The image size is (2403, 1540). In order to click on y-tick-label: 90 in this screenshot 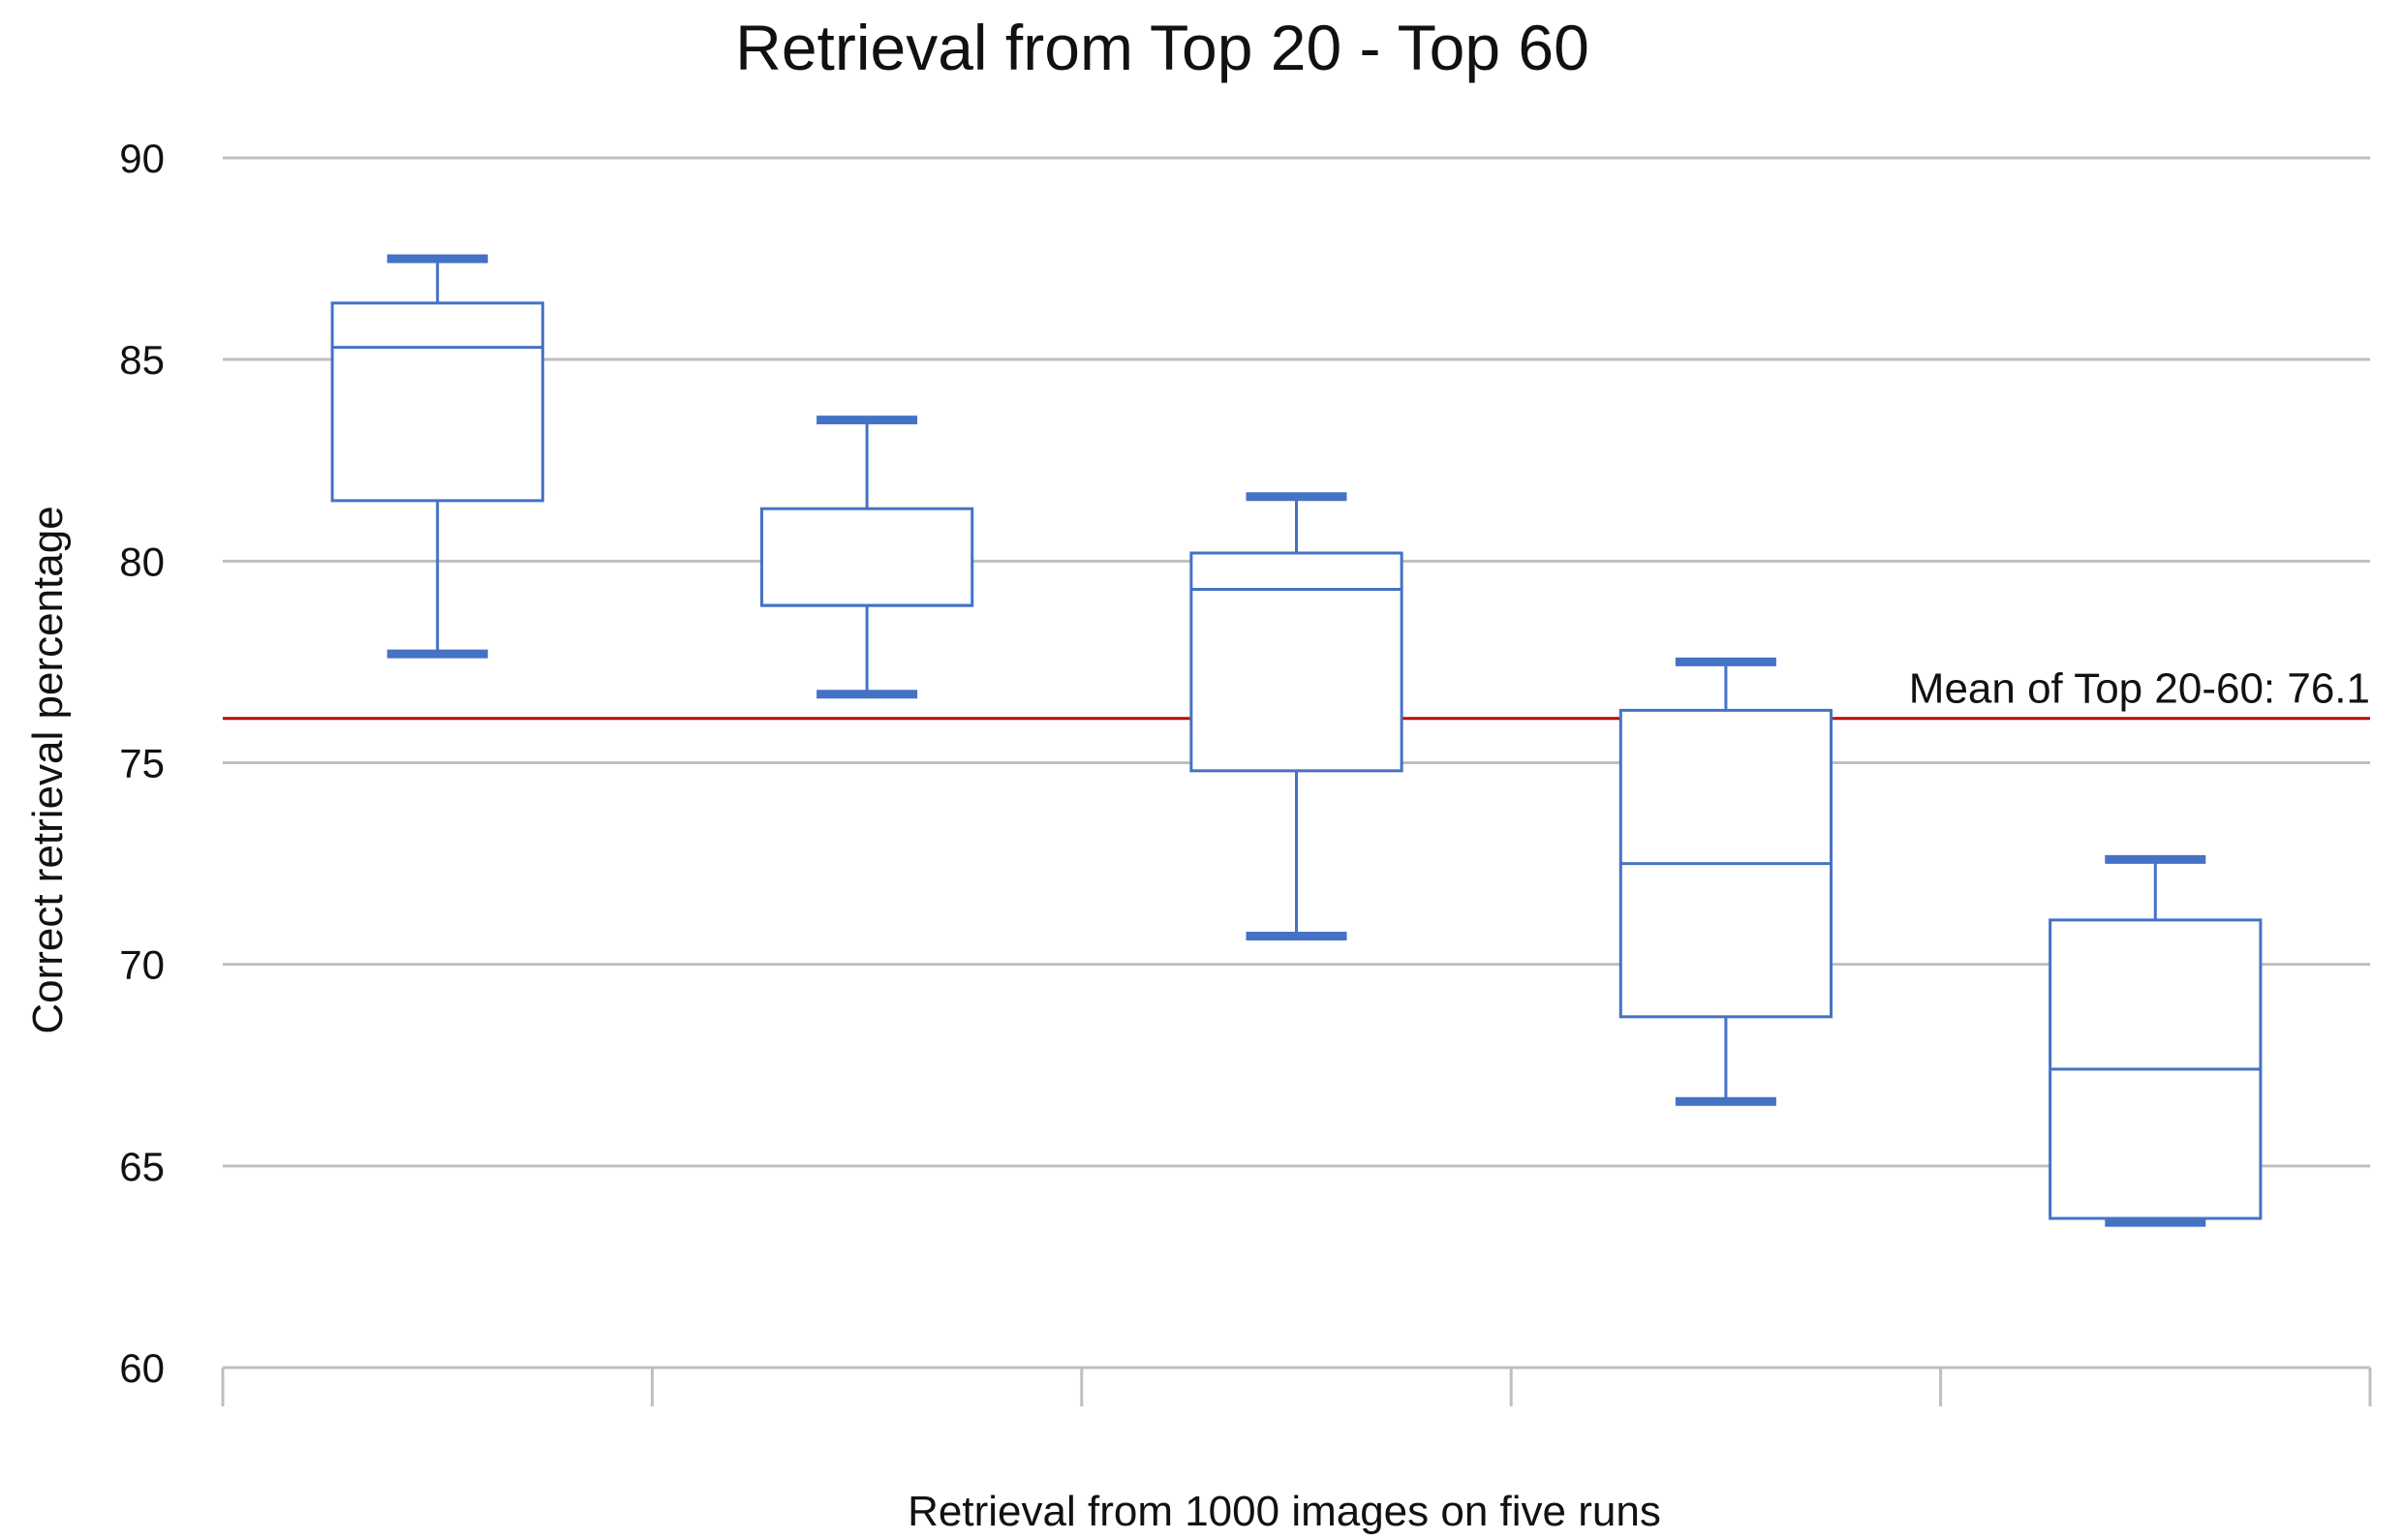, I will do `click(142, 158)`.